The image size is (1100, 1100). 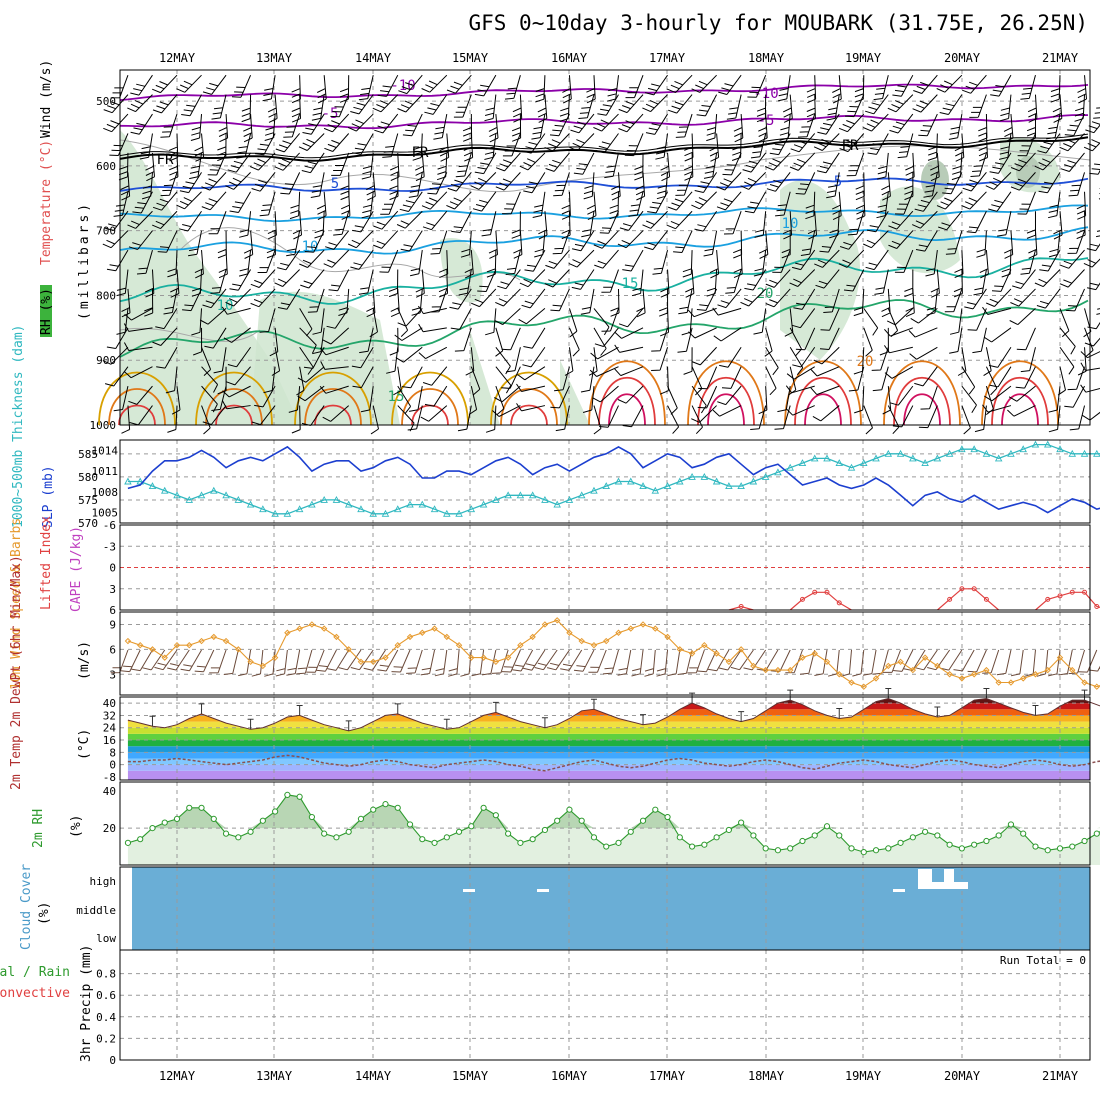 I want to click on isotherm-freezing, so click(x=604, y=149).